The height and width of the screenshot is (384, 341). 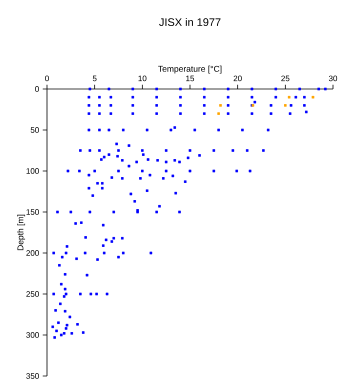 I want to click on chart-title: JISX in 1977, so click(x=190, y=22).